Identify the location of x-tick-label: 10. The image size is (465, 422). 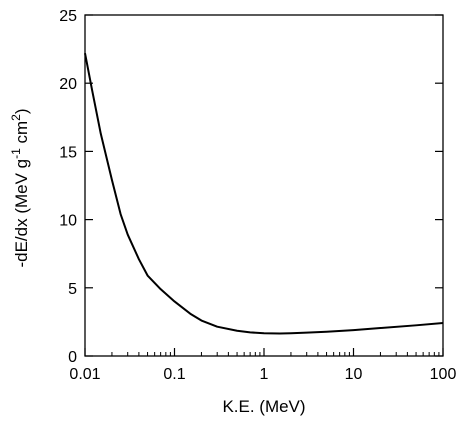
(354, 374).